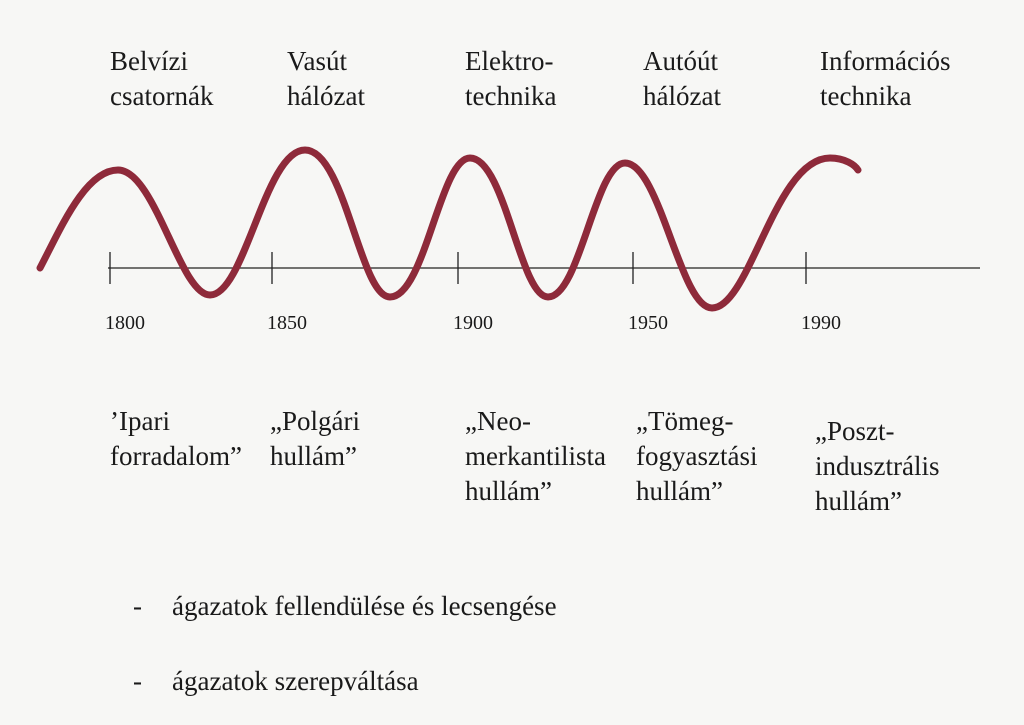 The height and width of the screenshot is (725, 1024). Describe the element at coordinates (149, 61) in the screenshot. I see `era-label: Belvízi` at that location.